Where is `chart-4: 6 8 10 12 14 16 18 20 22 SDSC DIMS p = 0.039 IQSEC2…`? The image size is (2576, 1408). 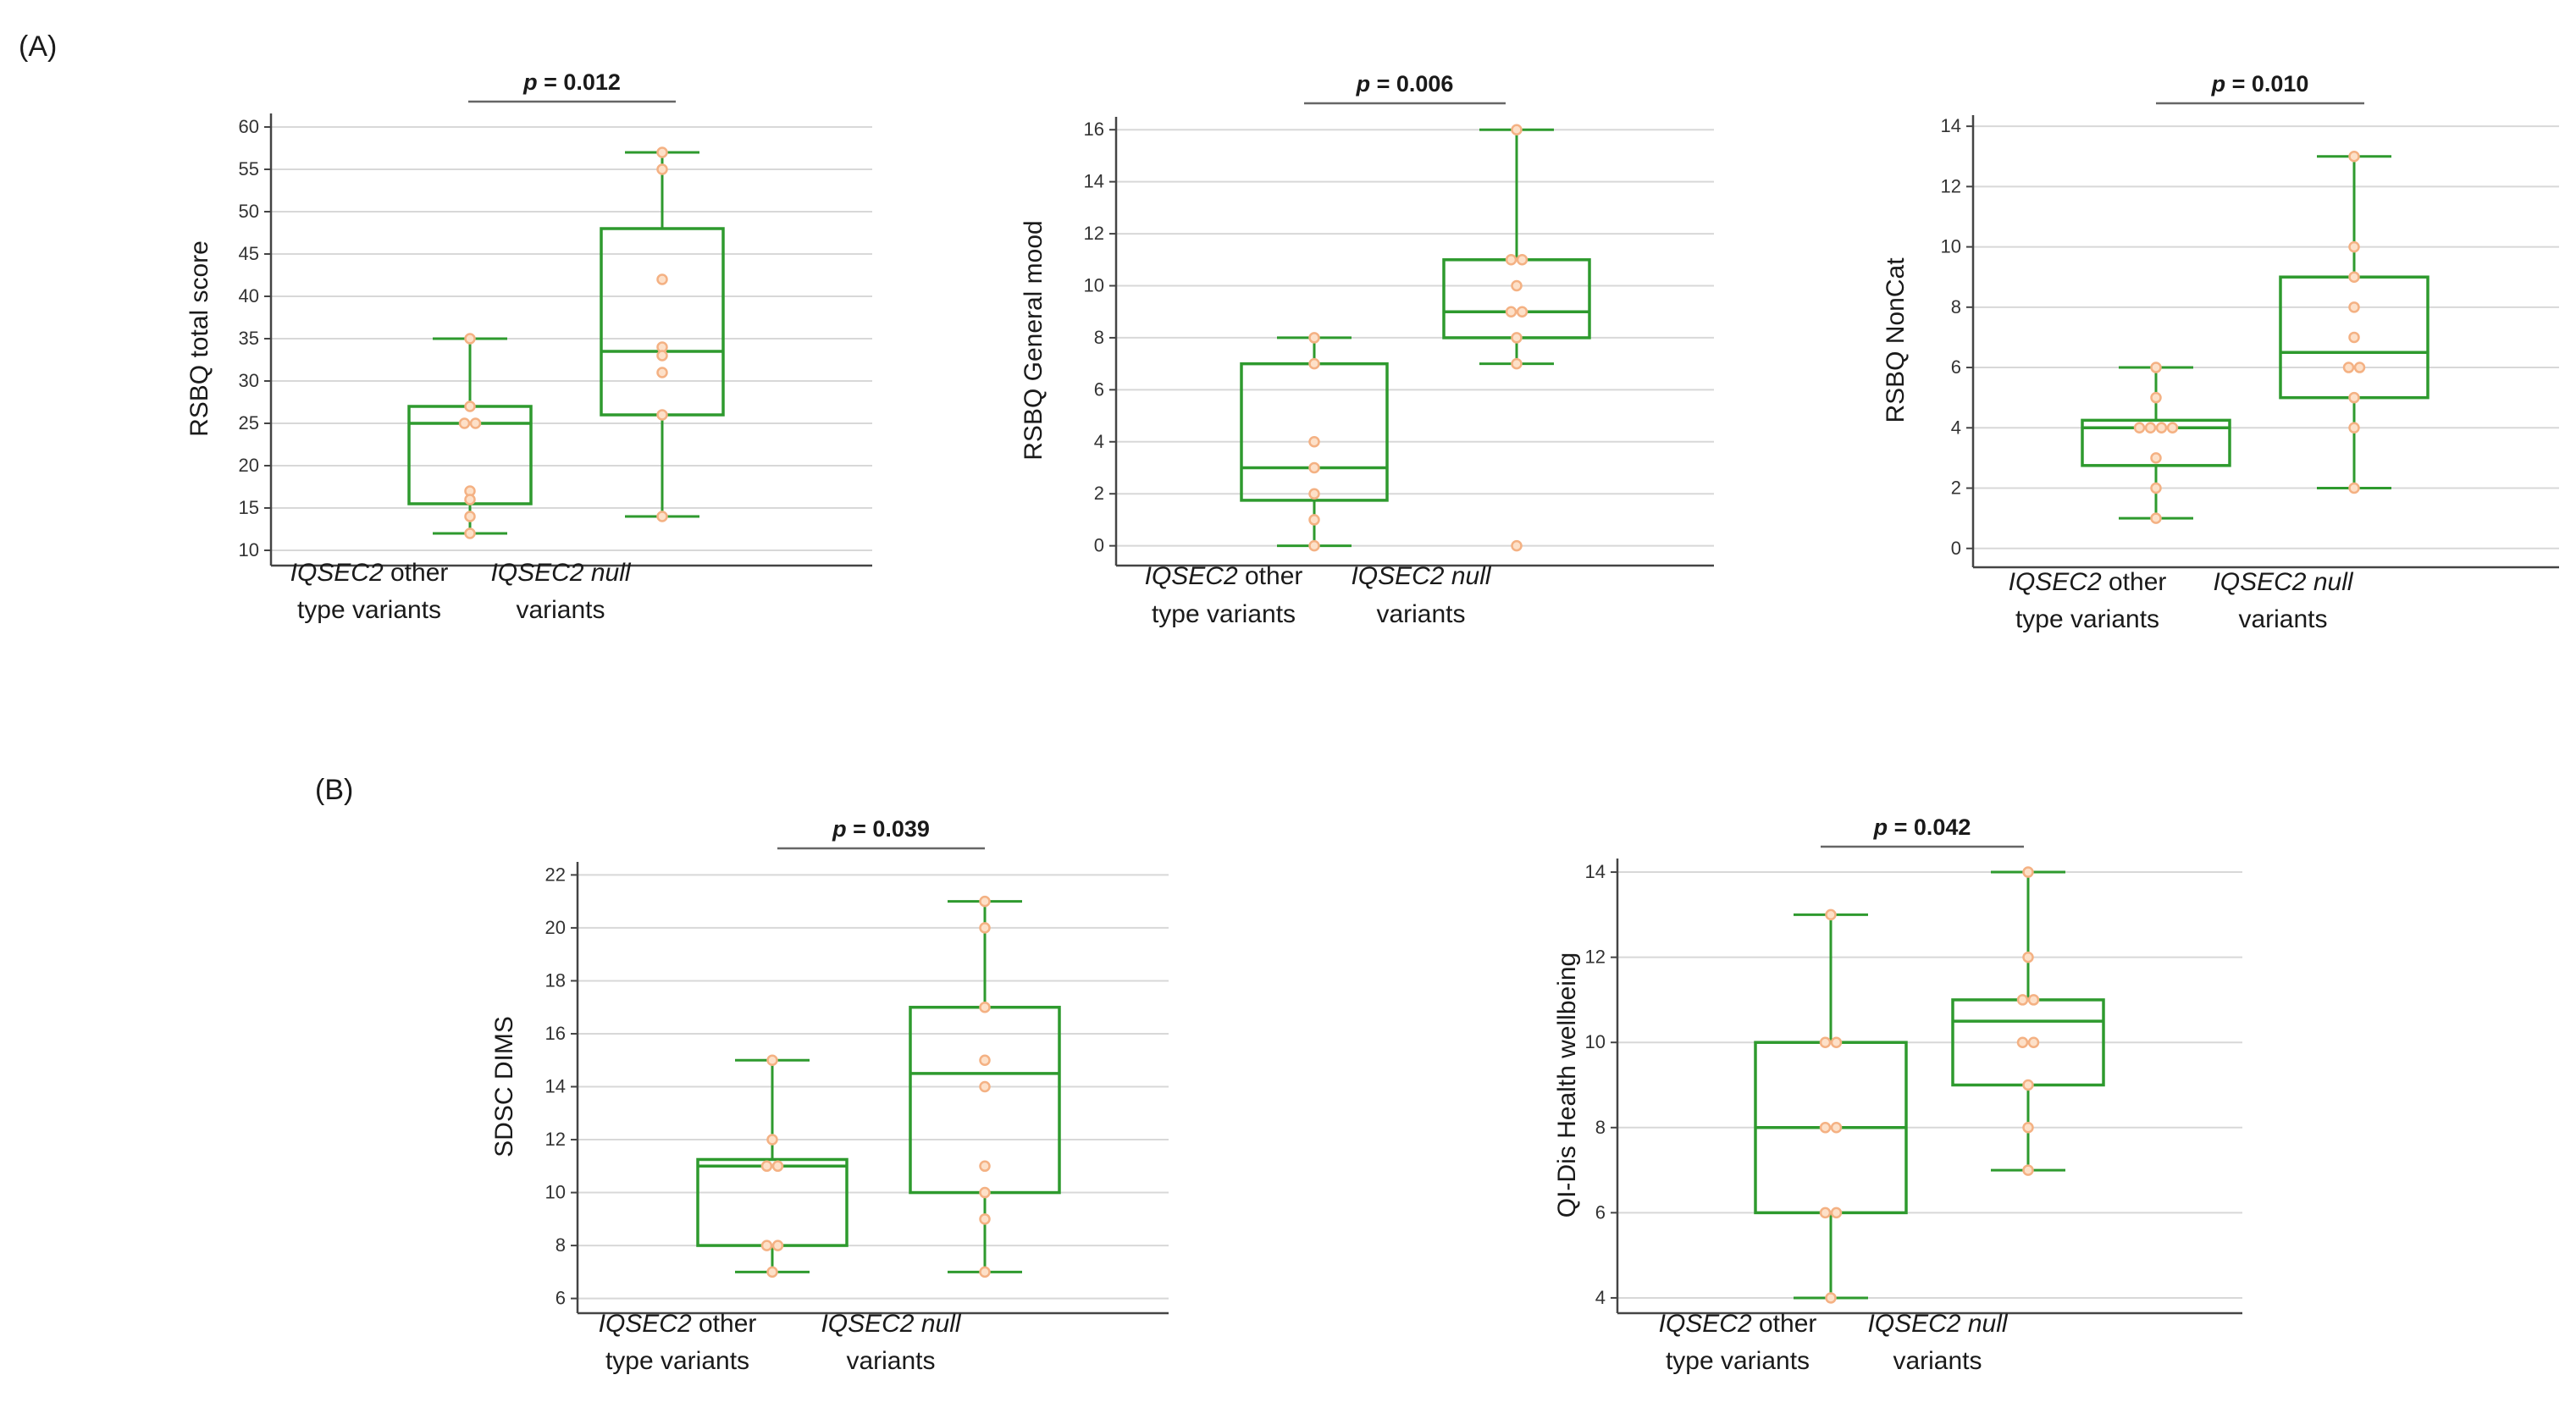 chart-4: 6 8 10 12 14 16 18 20 22 SDSC DIMS p = 0.039 IQSEC2… is located at coordinates (829, 1095).